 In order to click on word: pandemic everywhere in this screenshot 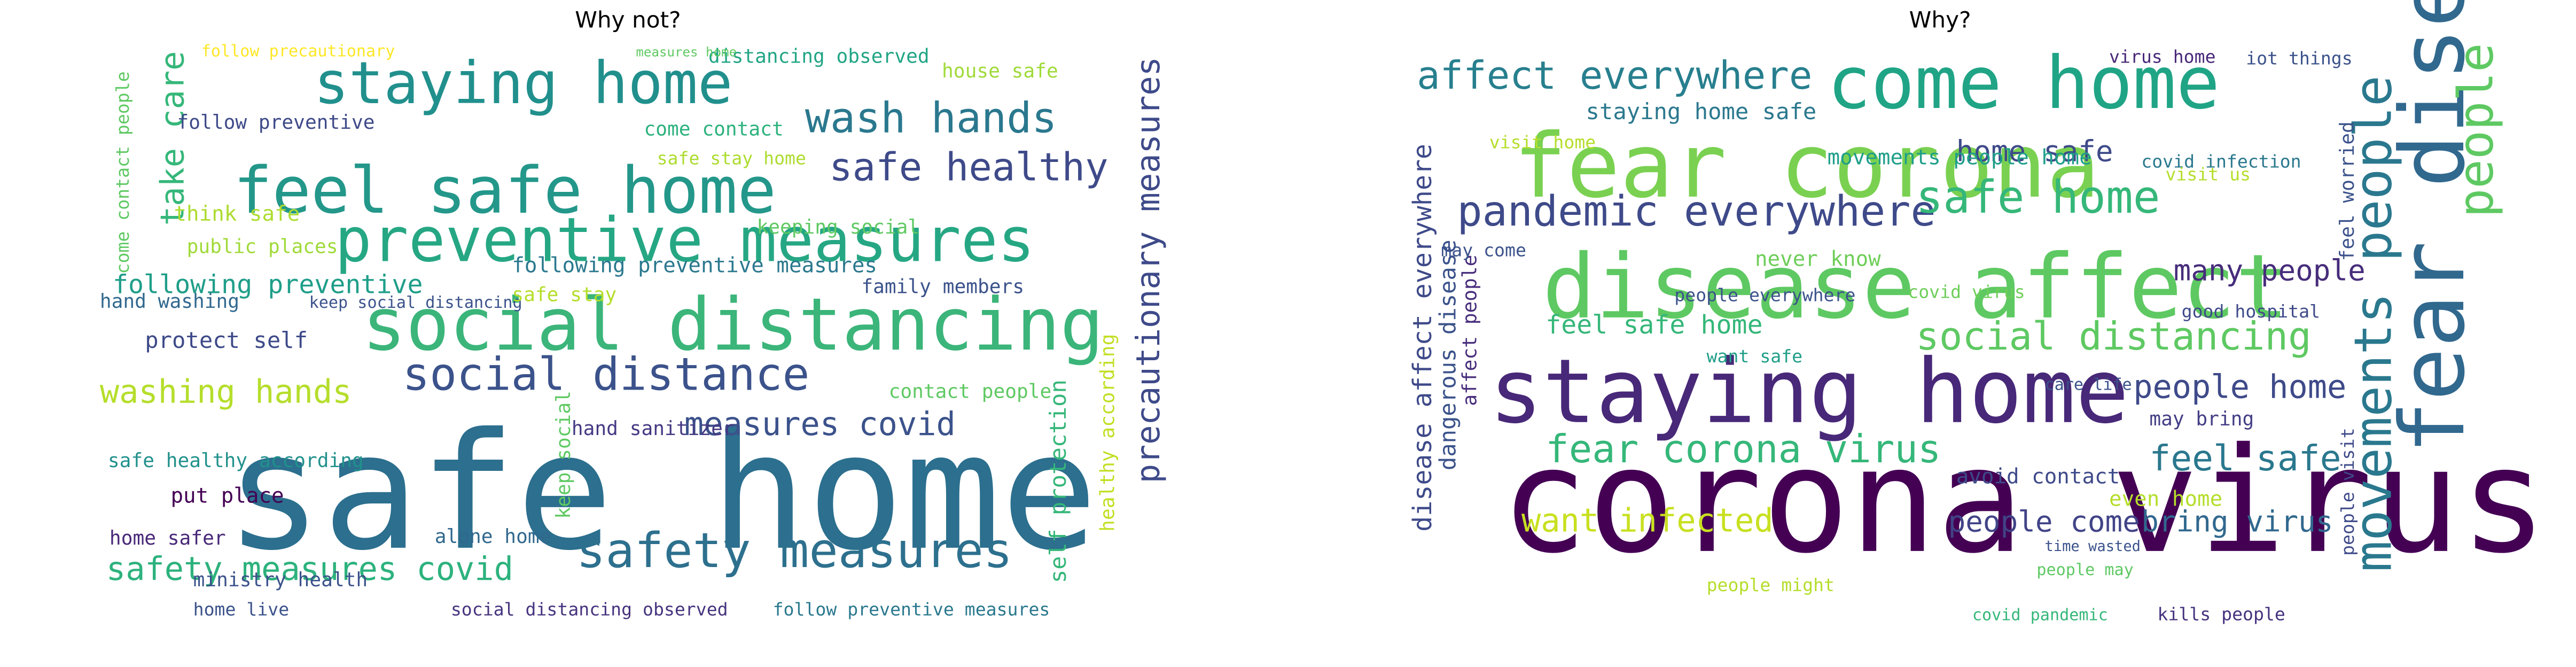, I will do `click(1696, 211)`.